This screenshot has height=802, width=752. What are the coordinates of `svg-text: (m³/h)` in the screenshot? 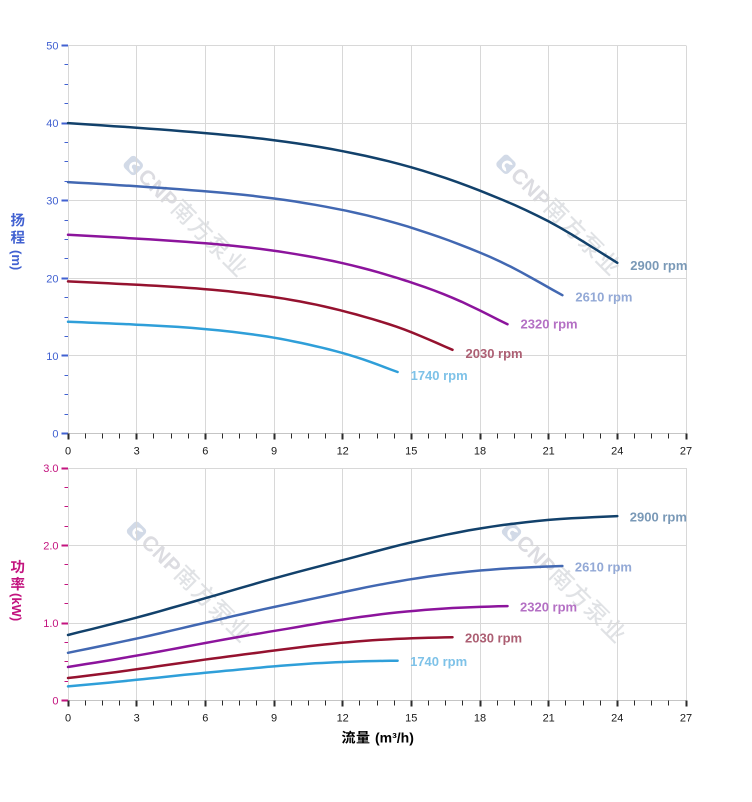 It's located at (394, 738).